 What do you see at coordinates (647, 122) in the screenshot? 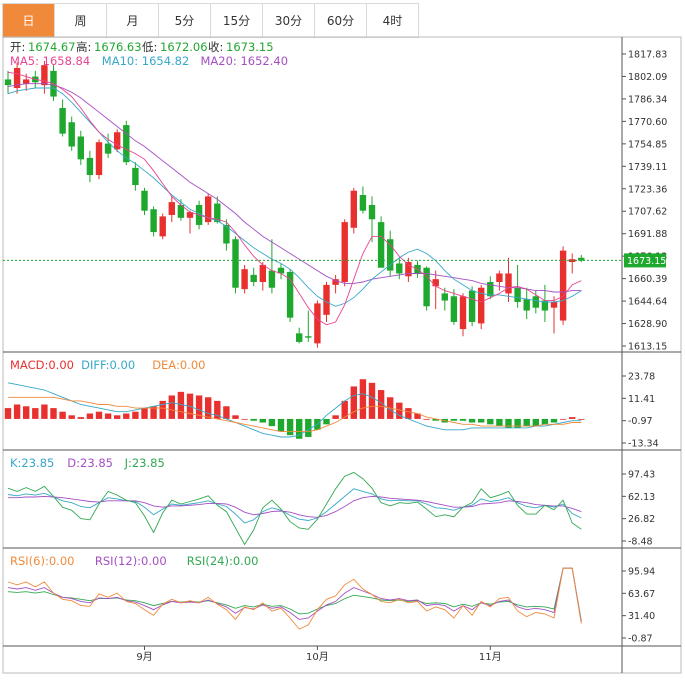
I see `price-tick-label: 1770.60` at bounding box center [647, 122].